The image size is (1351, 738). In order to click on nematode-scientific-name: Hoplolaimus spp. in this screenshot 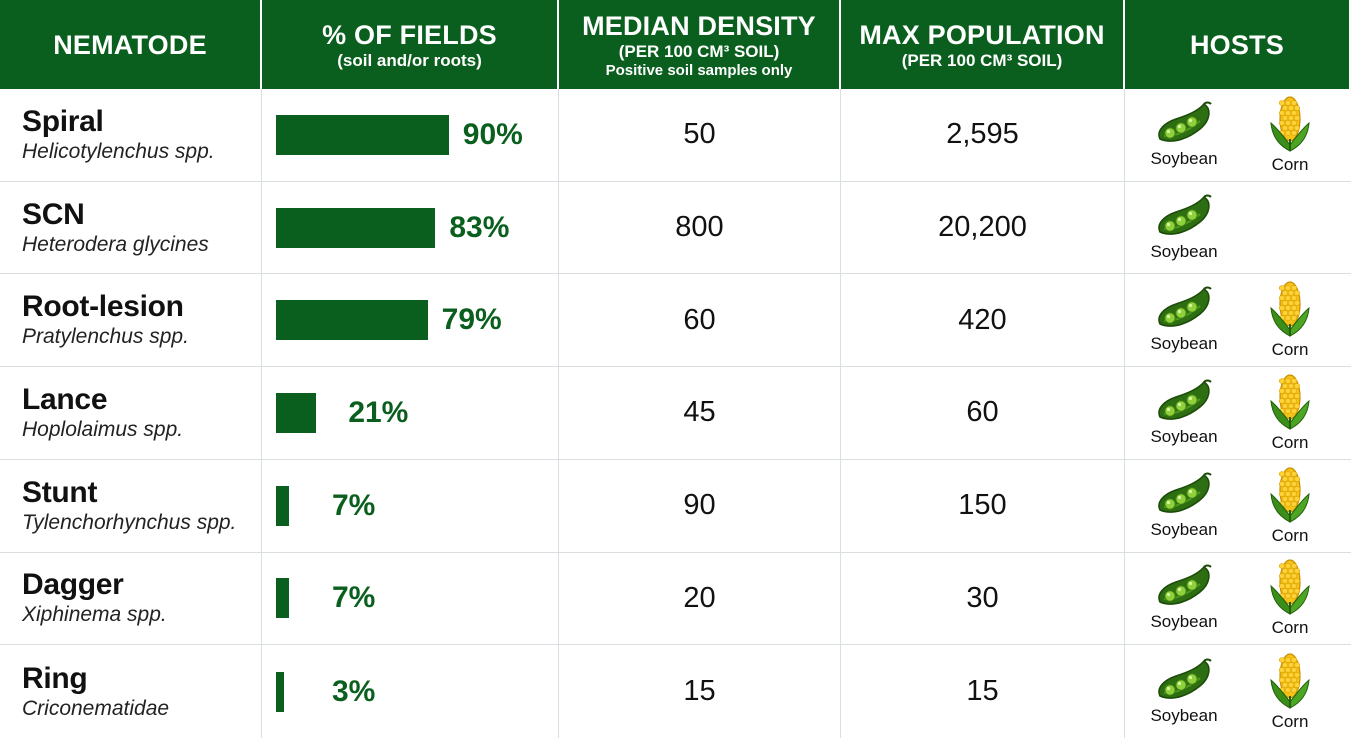, I will do `click(103, 429)`.